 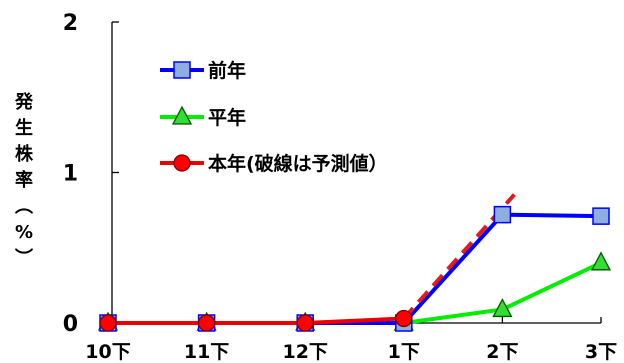 What do you see at coordinates (601, 352) in the screenshot?
I see `x-tick-label: 3下` at bounding box center [601, 352].